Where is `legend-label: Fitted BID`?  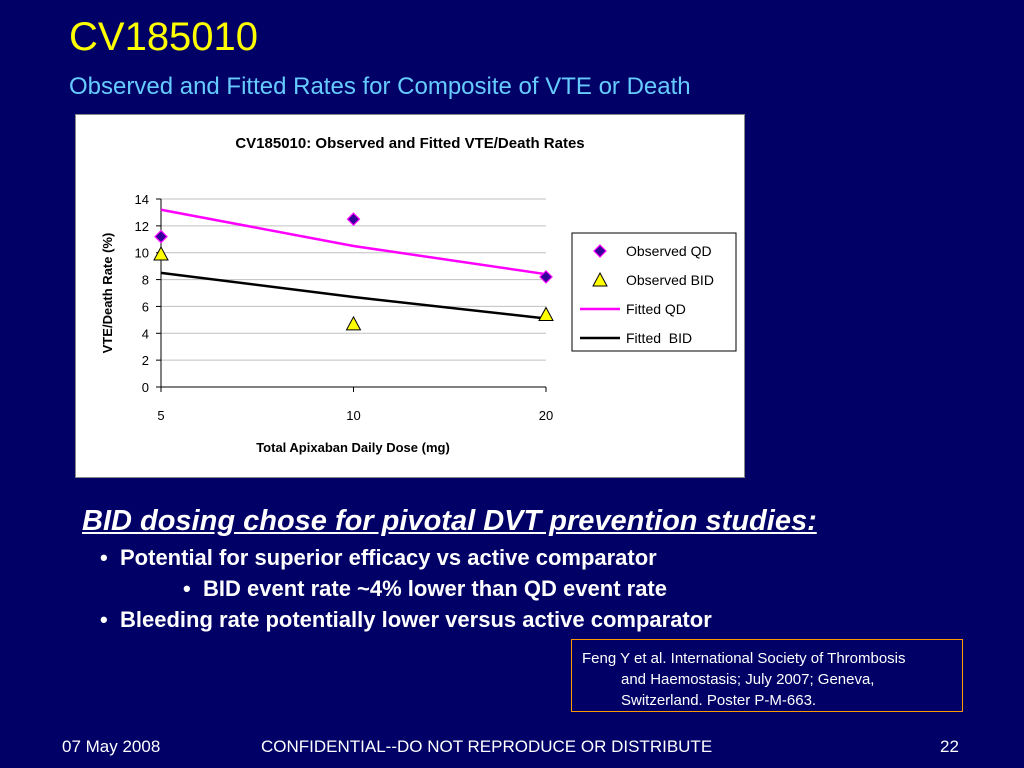
legend-label: Fitted BID is located at coordinates (659, 338).